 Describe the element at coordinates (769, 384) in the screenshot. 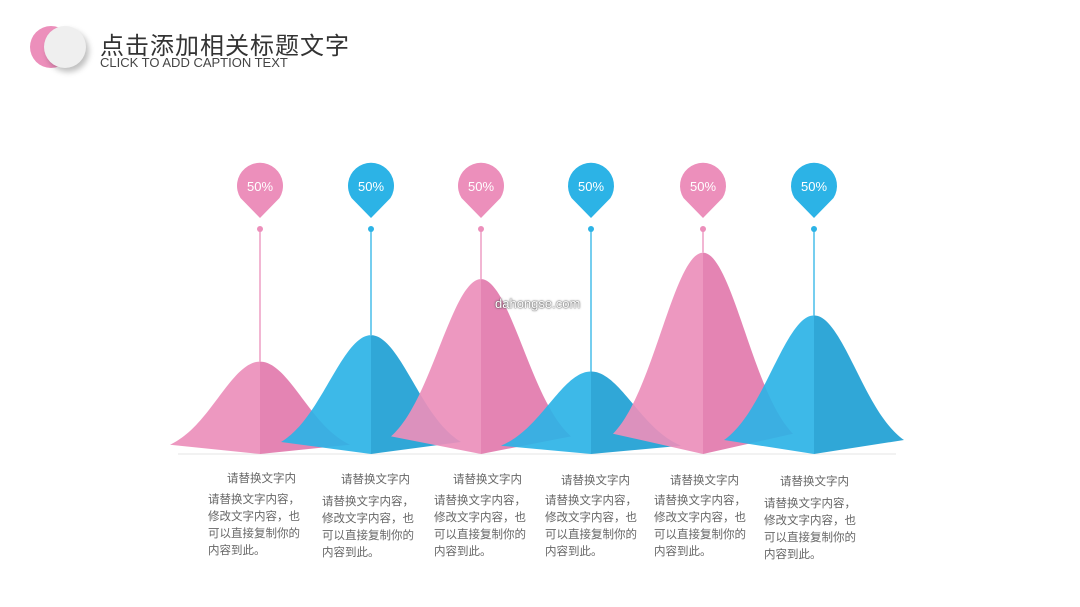

I see `bell-6-left` at that location.